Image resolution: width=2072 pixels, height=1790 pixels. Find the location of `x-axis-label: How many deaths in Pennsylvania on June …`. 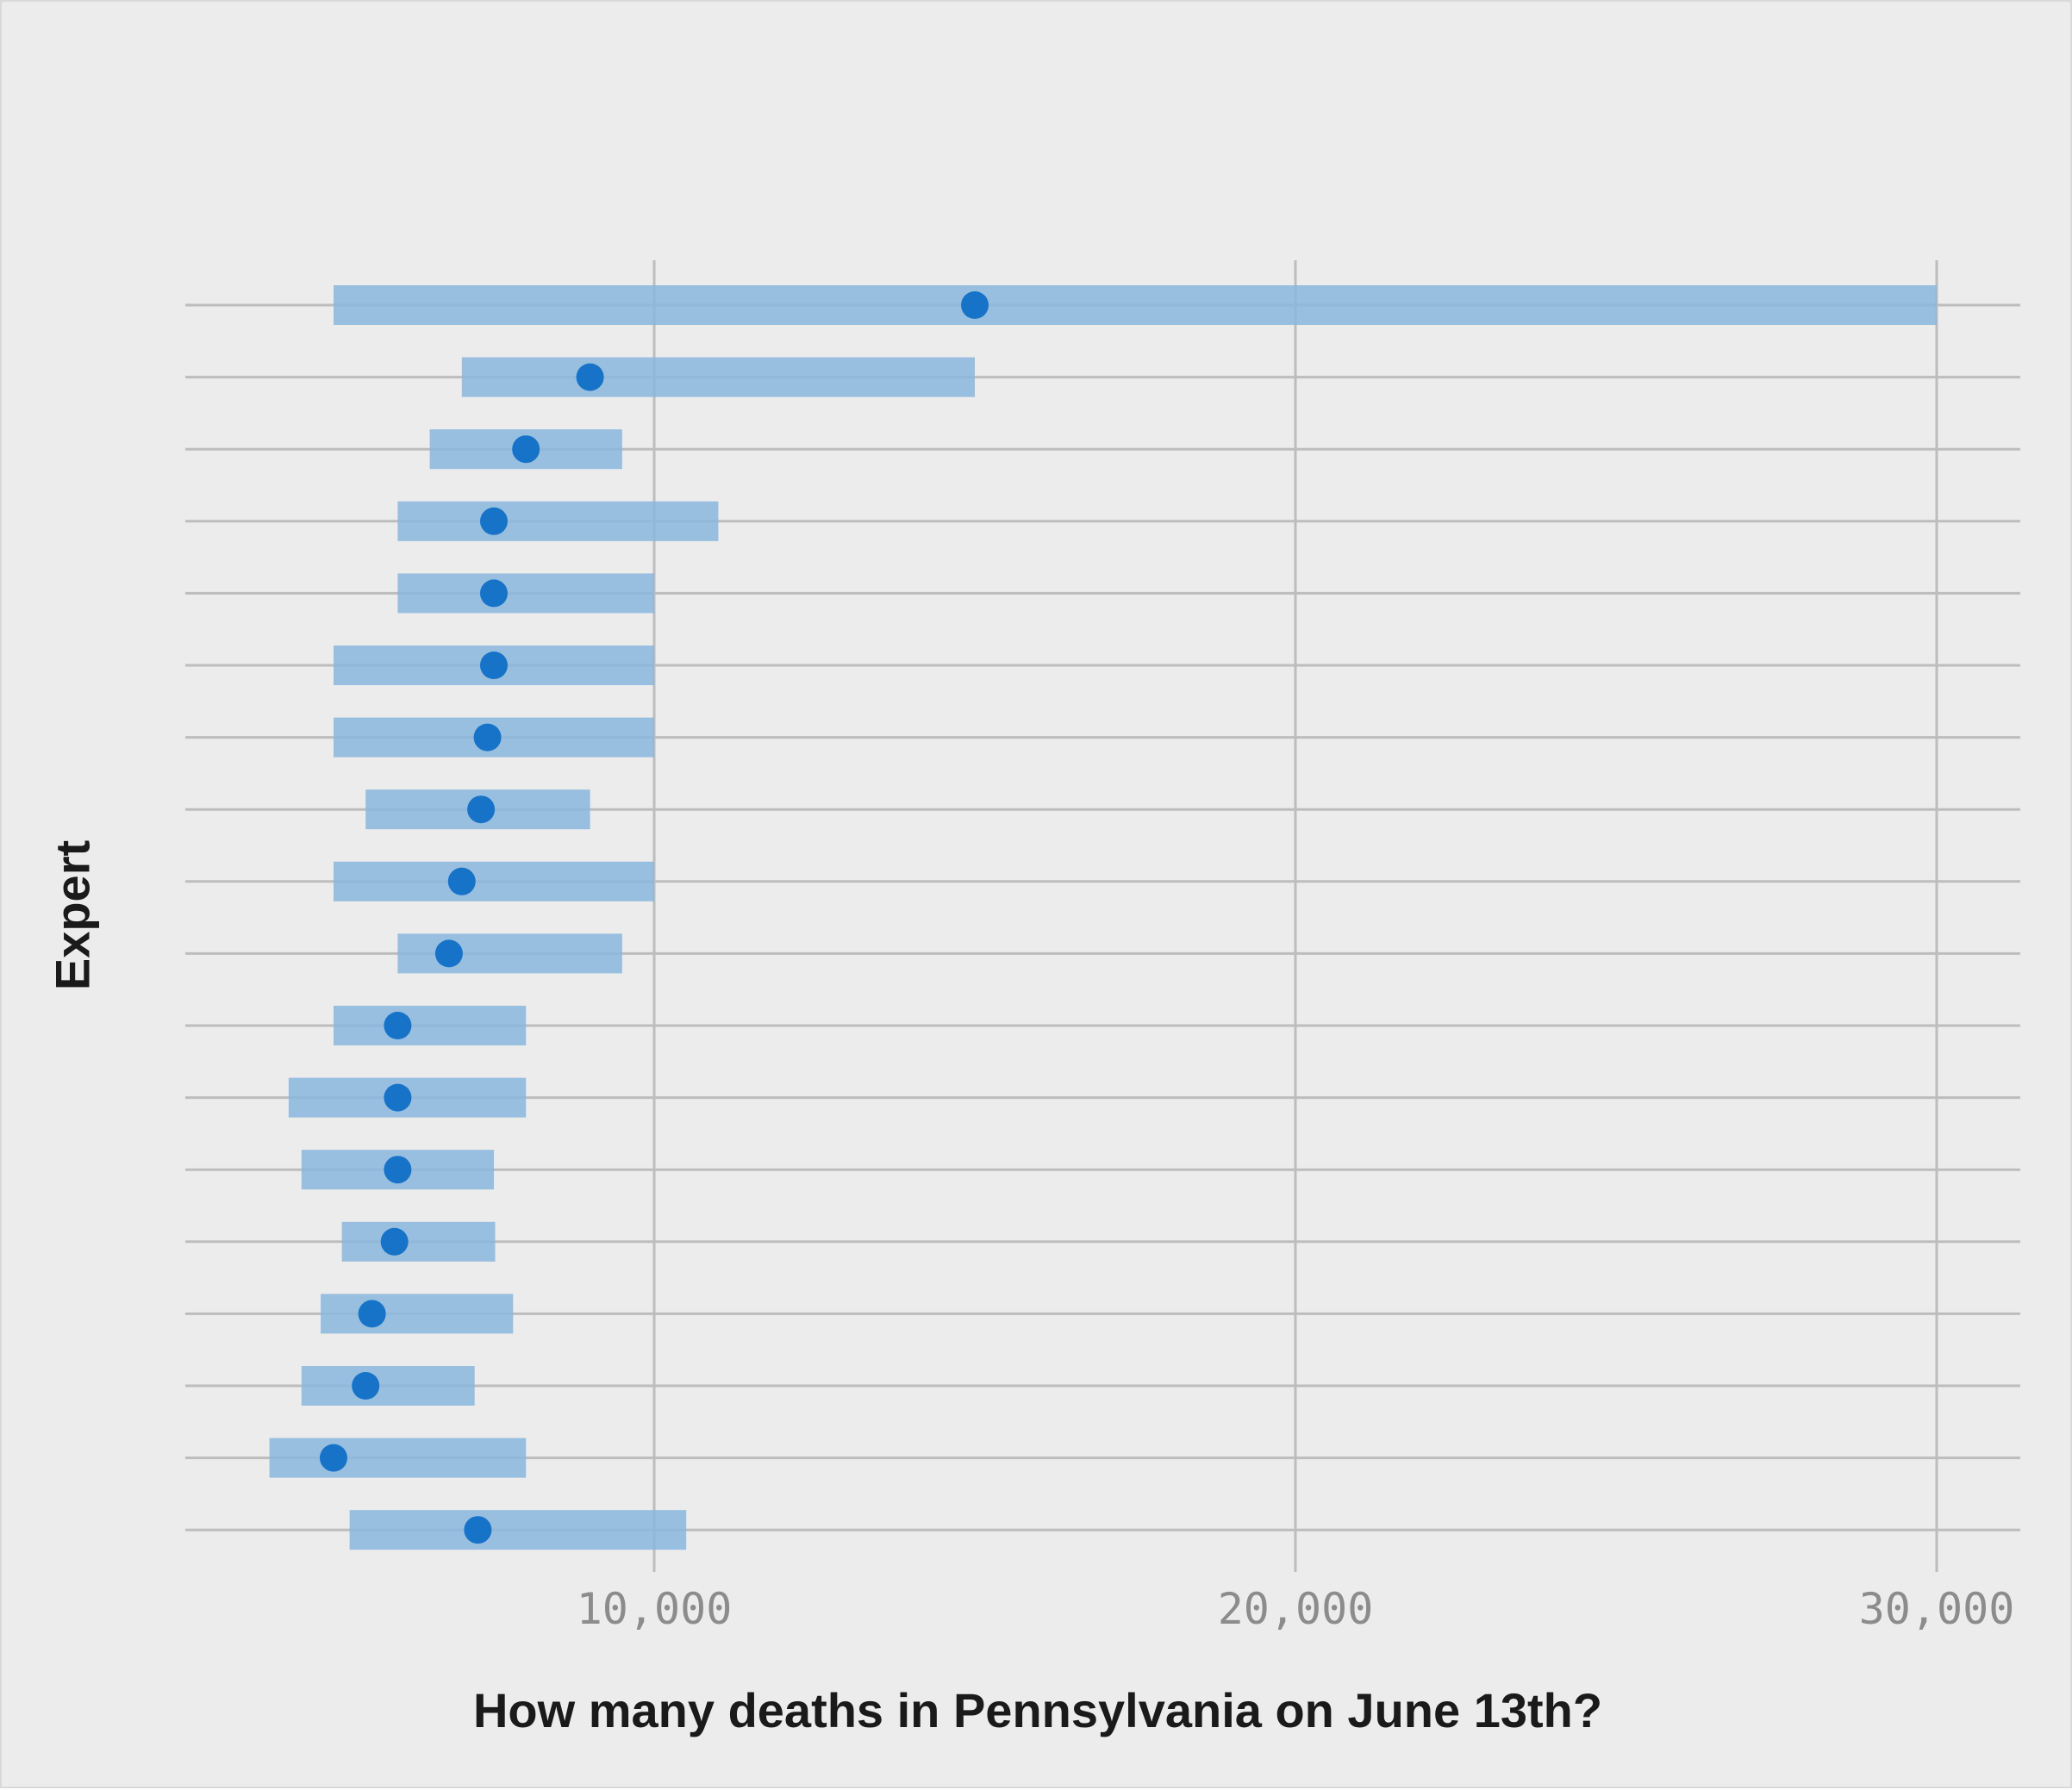

x-axis-label: How many deaths in Pennsylvania on June … is located at coordinates (1037, 1710).